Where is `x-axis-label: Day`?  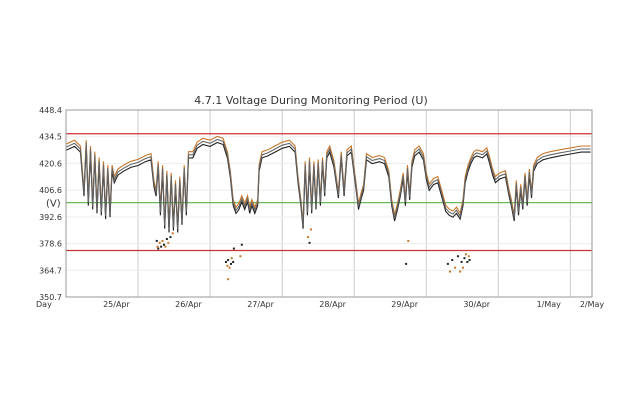 x-axis-label: Day is located at coordinates (44, 304).